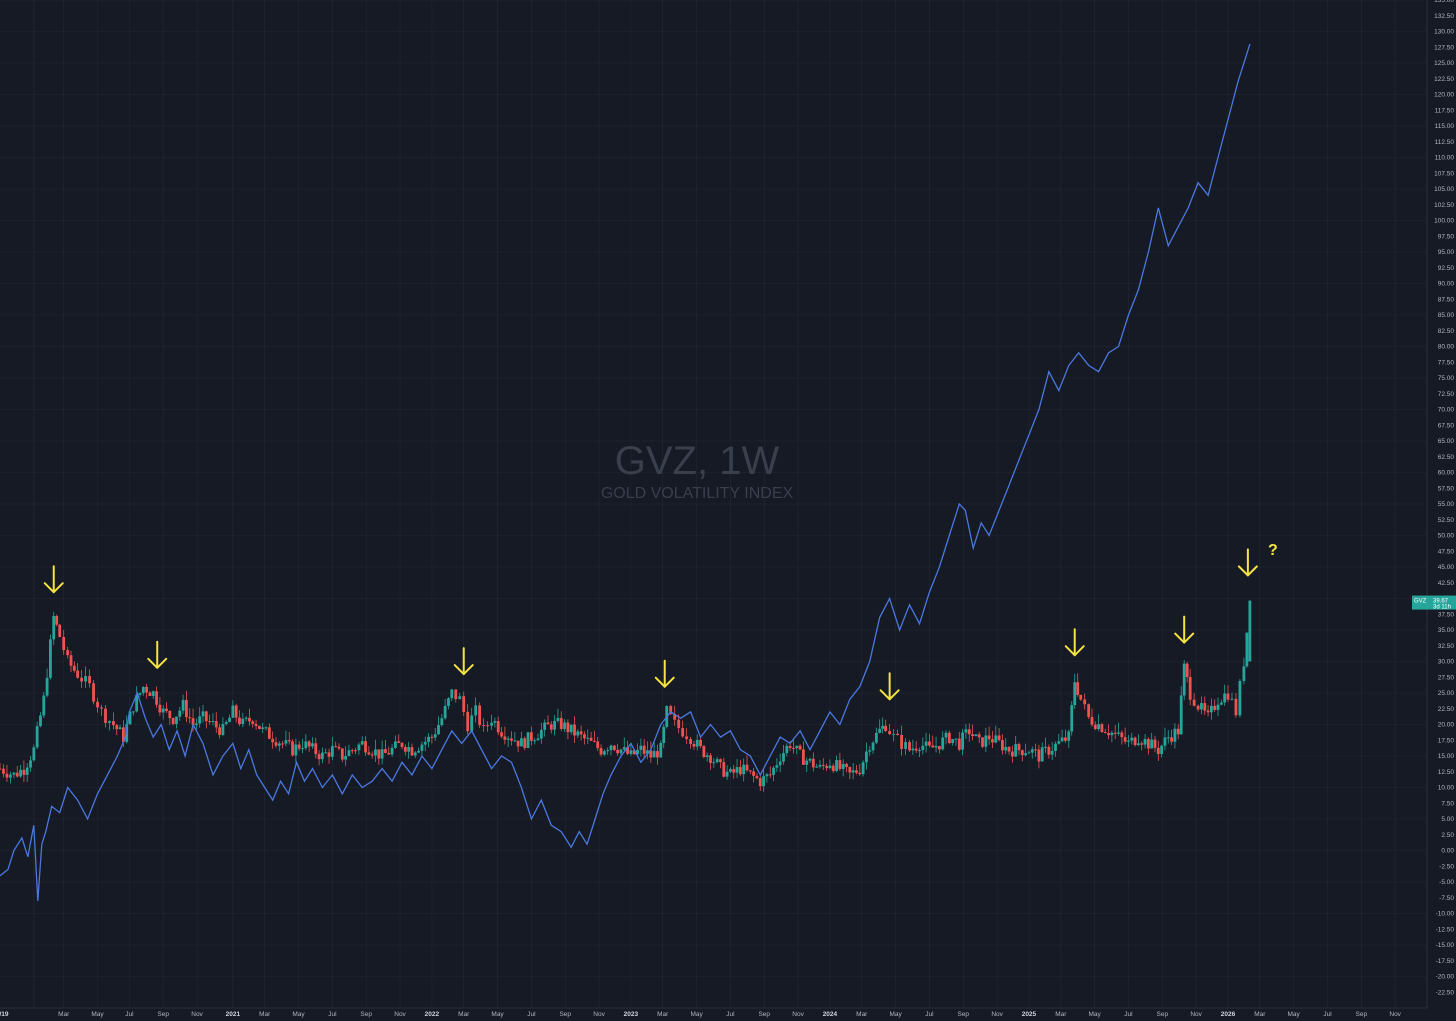  What do you see at coordinates (697, 470) in the screenshot?
I see `watermark: GVZ, 1W GOLD VOLATILITY INDEX` at bounding box center [697, 470].